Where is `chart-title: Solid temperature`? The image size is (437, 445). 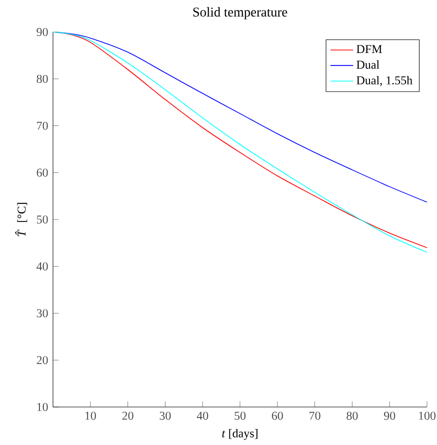
chart-title: Solid temperature is located at coordinates (240, 13).